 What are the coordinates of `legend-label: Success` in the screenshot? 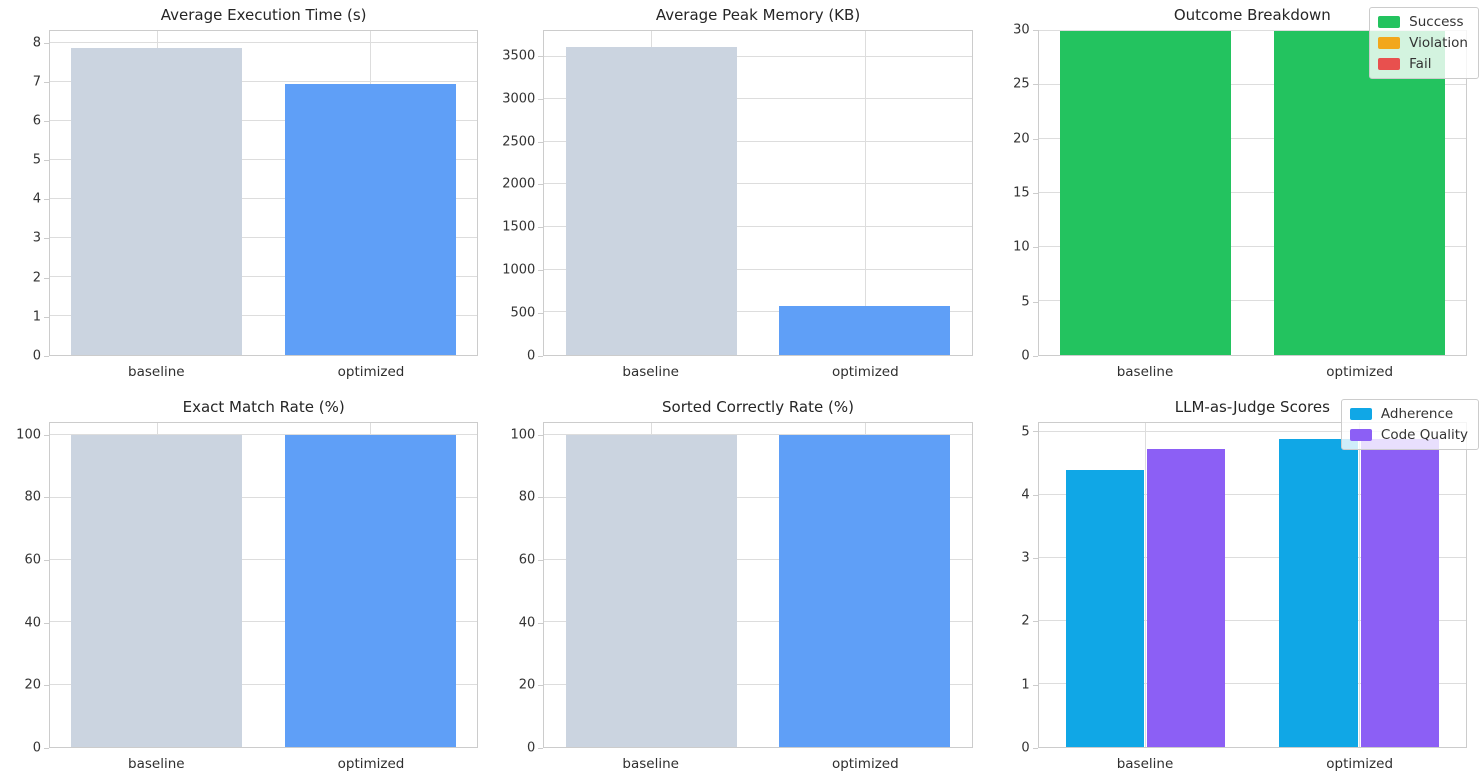 It's located at (1436, 22).